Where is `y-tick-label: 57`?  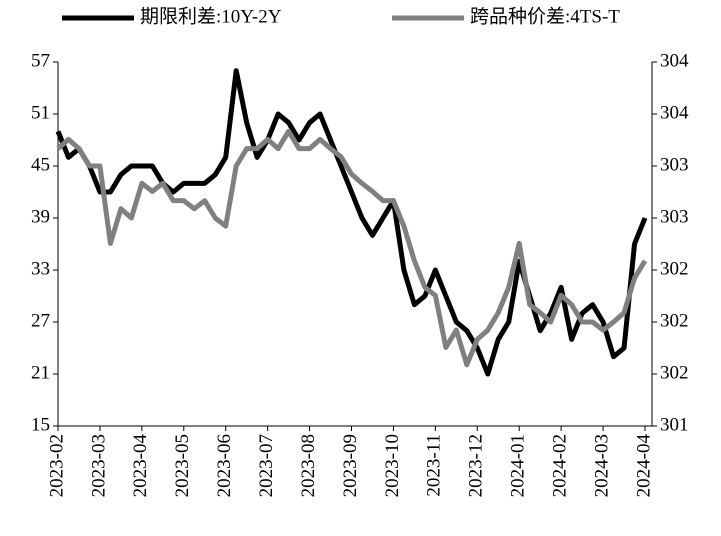
y-tick-label: 57 is located at coordinates (40, 60).